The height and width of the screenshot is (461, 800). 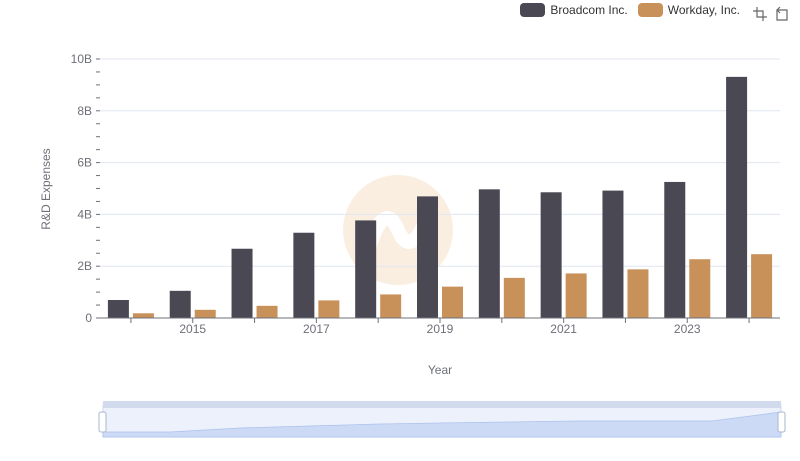 What do you see at coordinates (638, 293) in the screenshot?
I see `bar-workday-2022` at bounding box center [638, 293].